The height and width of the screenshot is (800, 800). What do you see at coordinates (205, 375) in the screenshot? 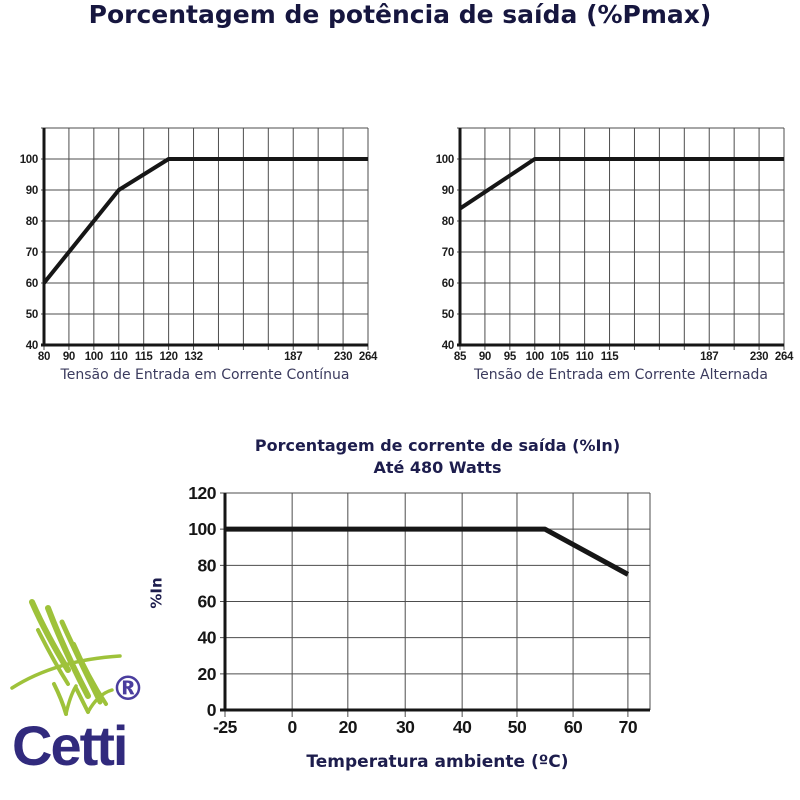
I see `dc-chart-x-axis-caption: Tensão de Entrada em Corrente Contínua` at bounding box center [205, 375].